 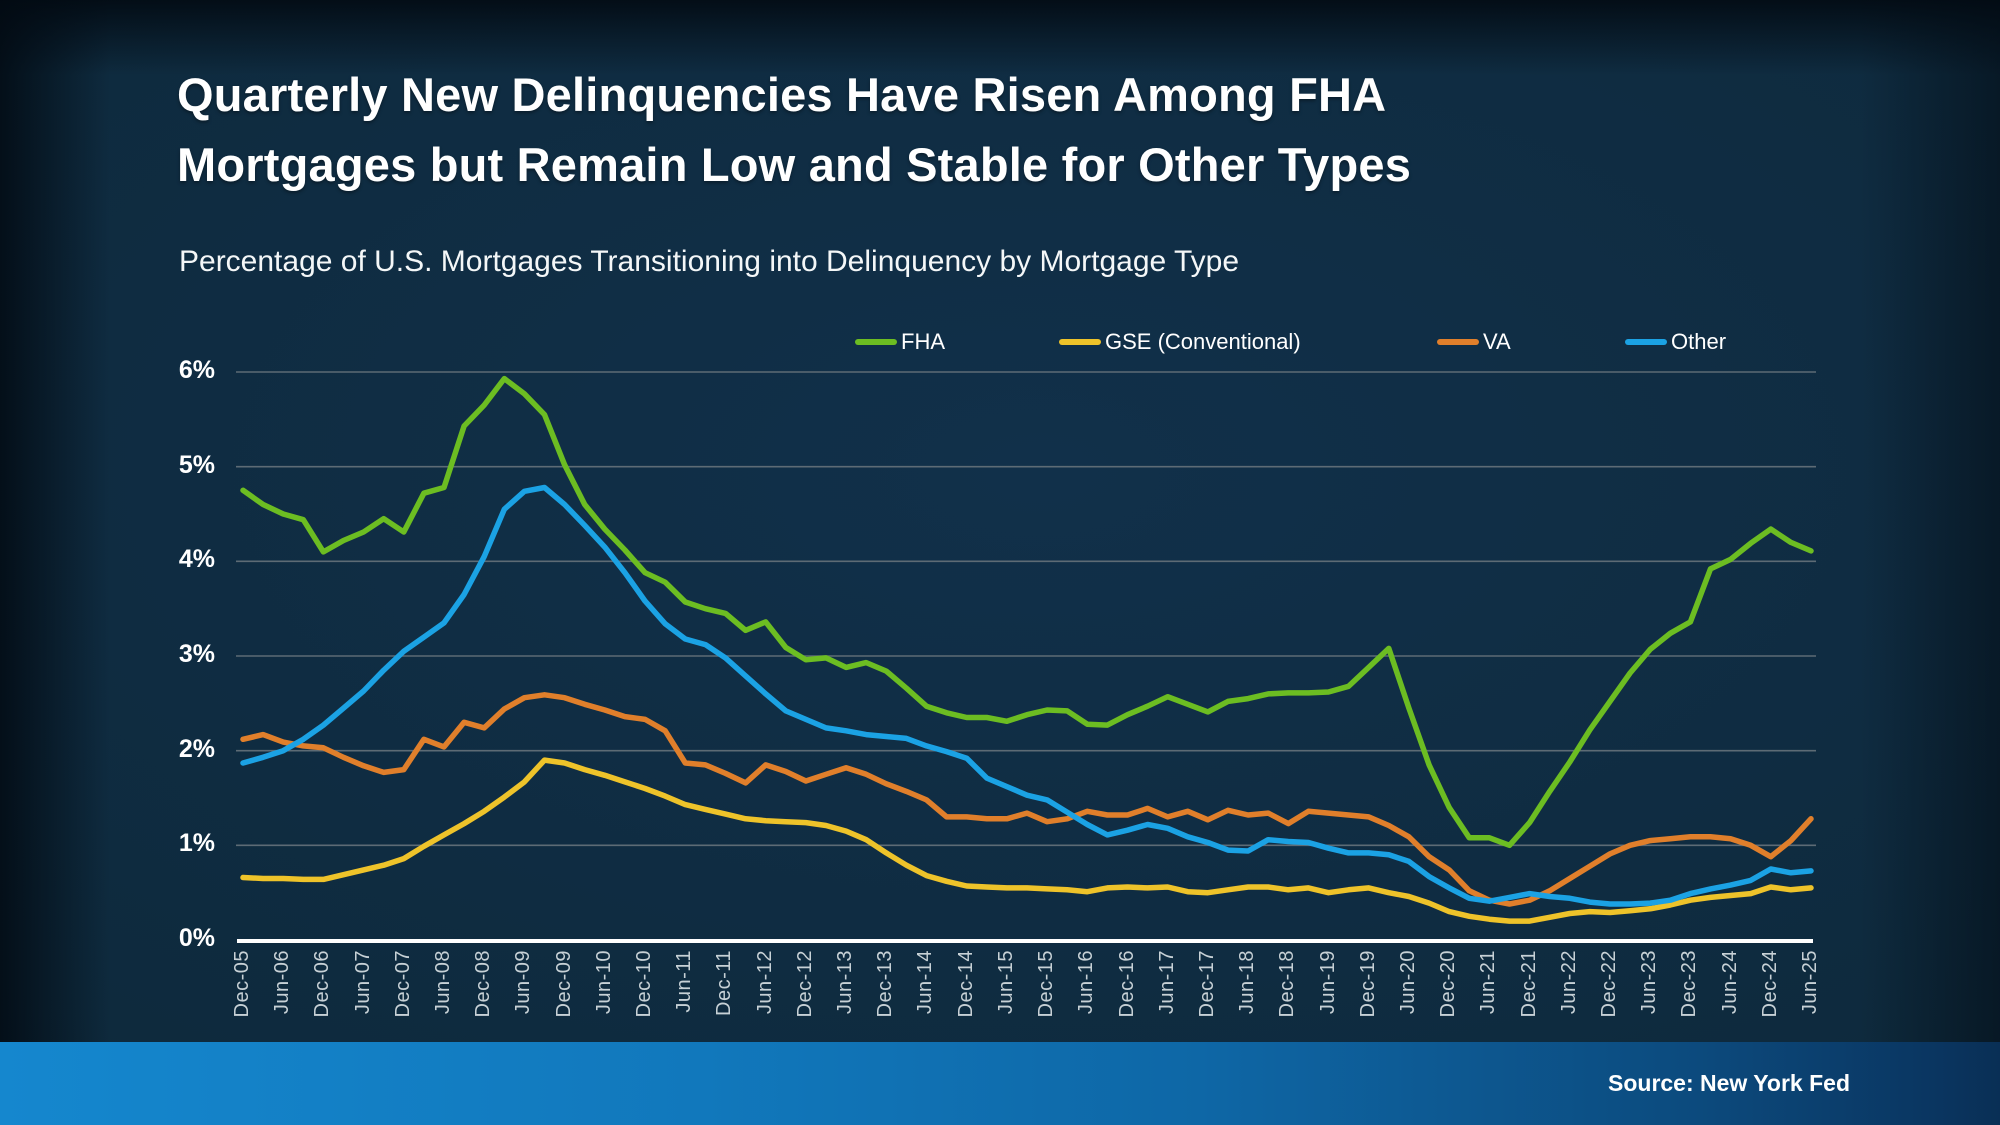 What do you see at coordinates (764, 982) in the screenshot?
I see `x-tick-label-jun-12: Jun-12` at bounding box center [764, 982].